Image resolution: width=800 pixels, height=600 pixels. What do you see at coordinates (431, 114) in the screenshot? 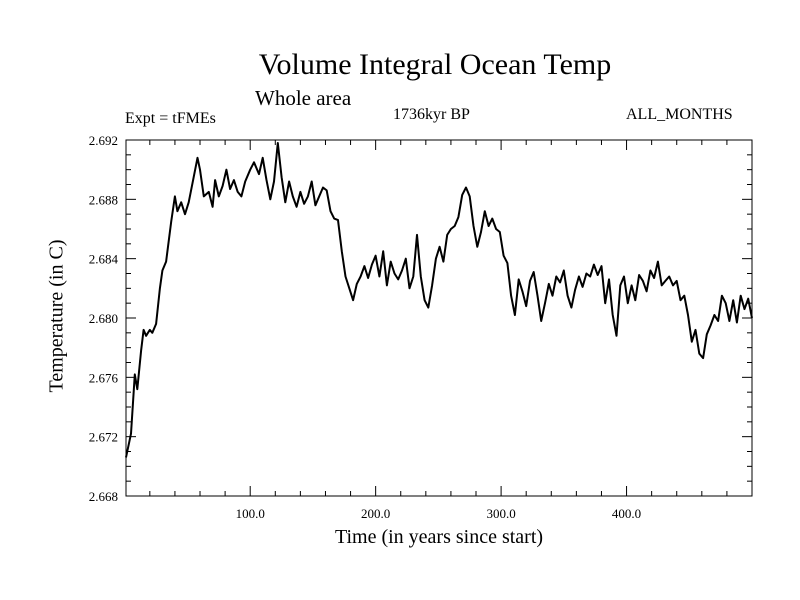
I see `period-label: 1736kyr BP` at bounding box center [431, 114].